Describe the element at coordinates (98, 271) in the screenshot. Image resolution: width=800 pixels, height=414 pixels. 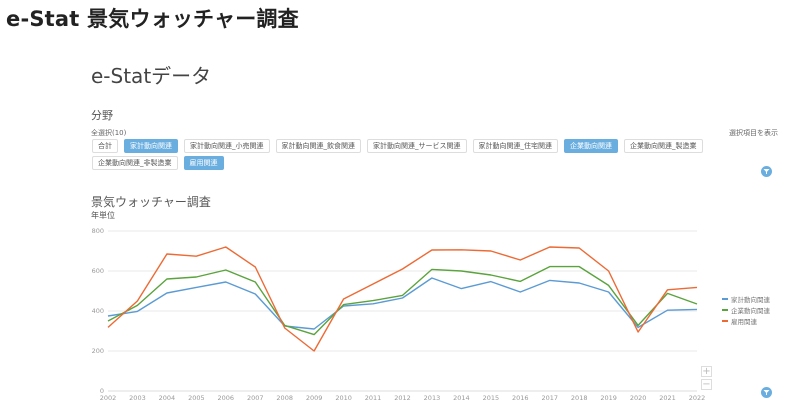
I see `y-tick-label: 600` at that location.